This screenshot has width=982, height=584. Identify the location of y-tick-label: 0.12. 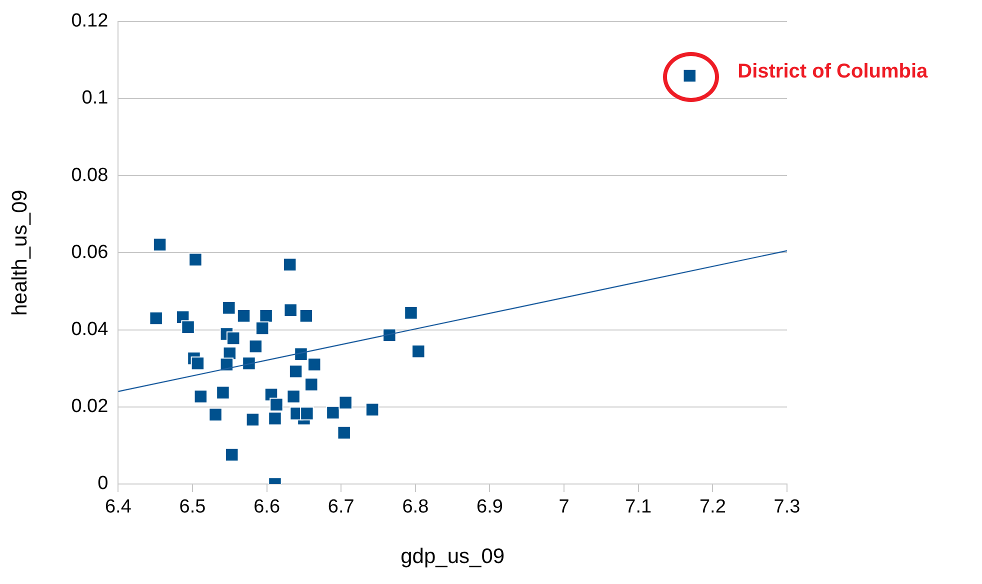
(89, 21).